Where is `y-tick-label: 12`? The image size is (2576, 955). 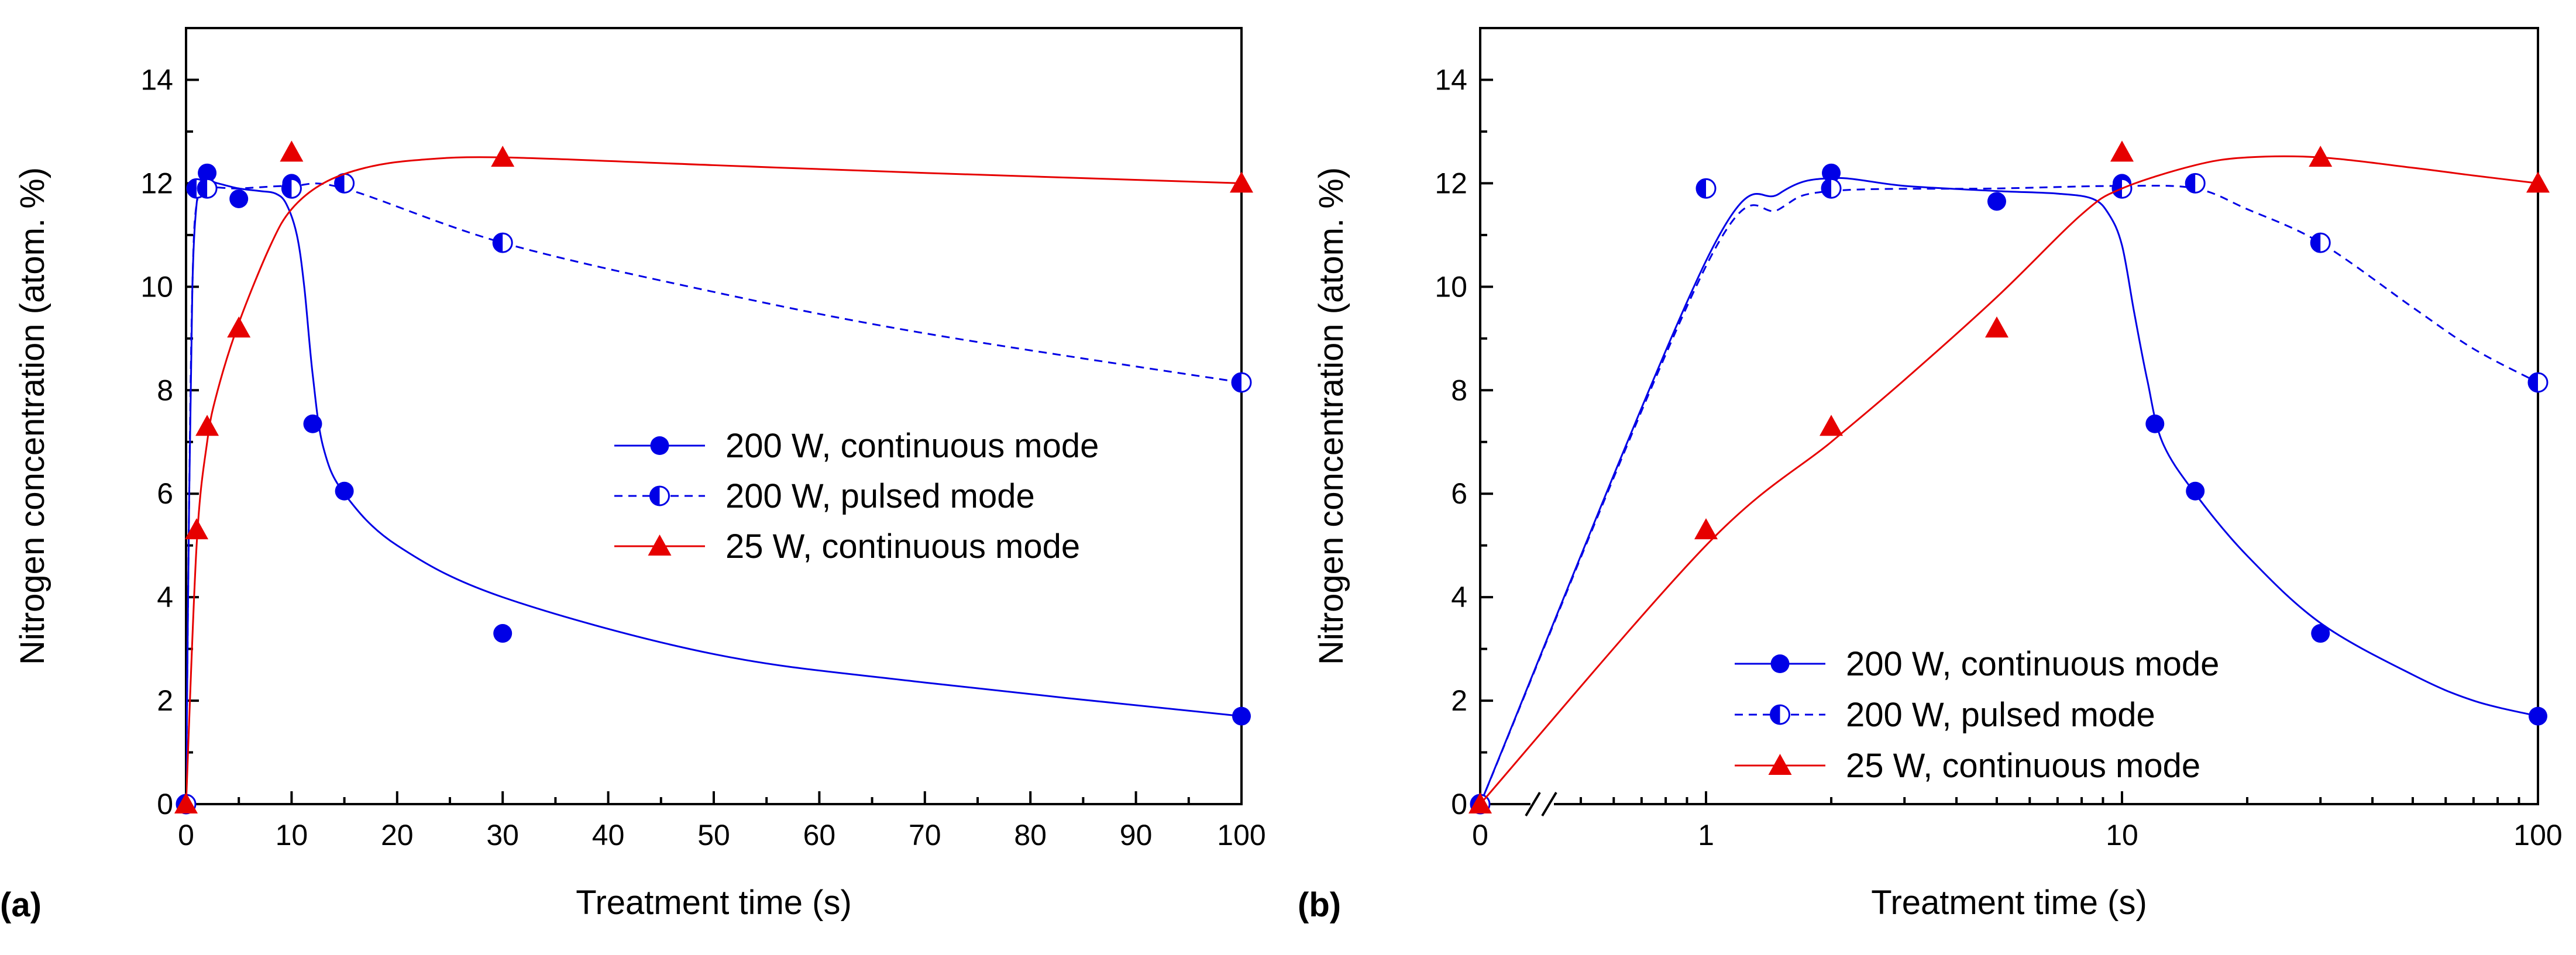 y-tick-label: 12 is located at coordinates (1451, 183).